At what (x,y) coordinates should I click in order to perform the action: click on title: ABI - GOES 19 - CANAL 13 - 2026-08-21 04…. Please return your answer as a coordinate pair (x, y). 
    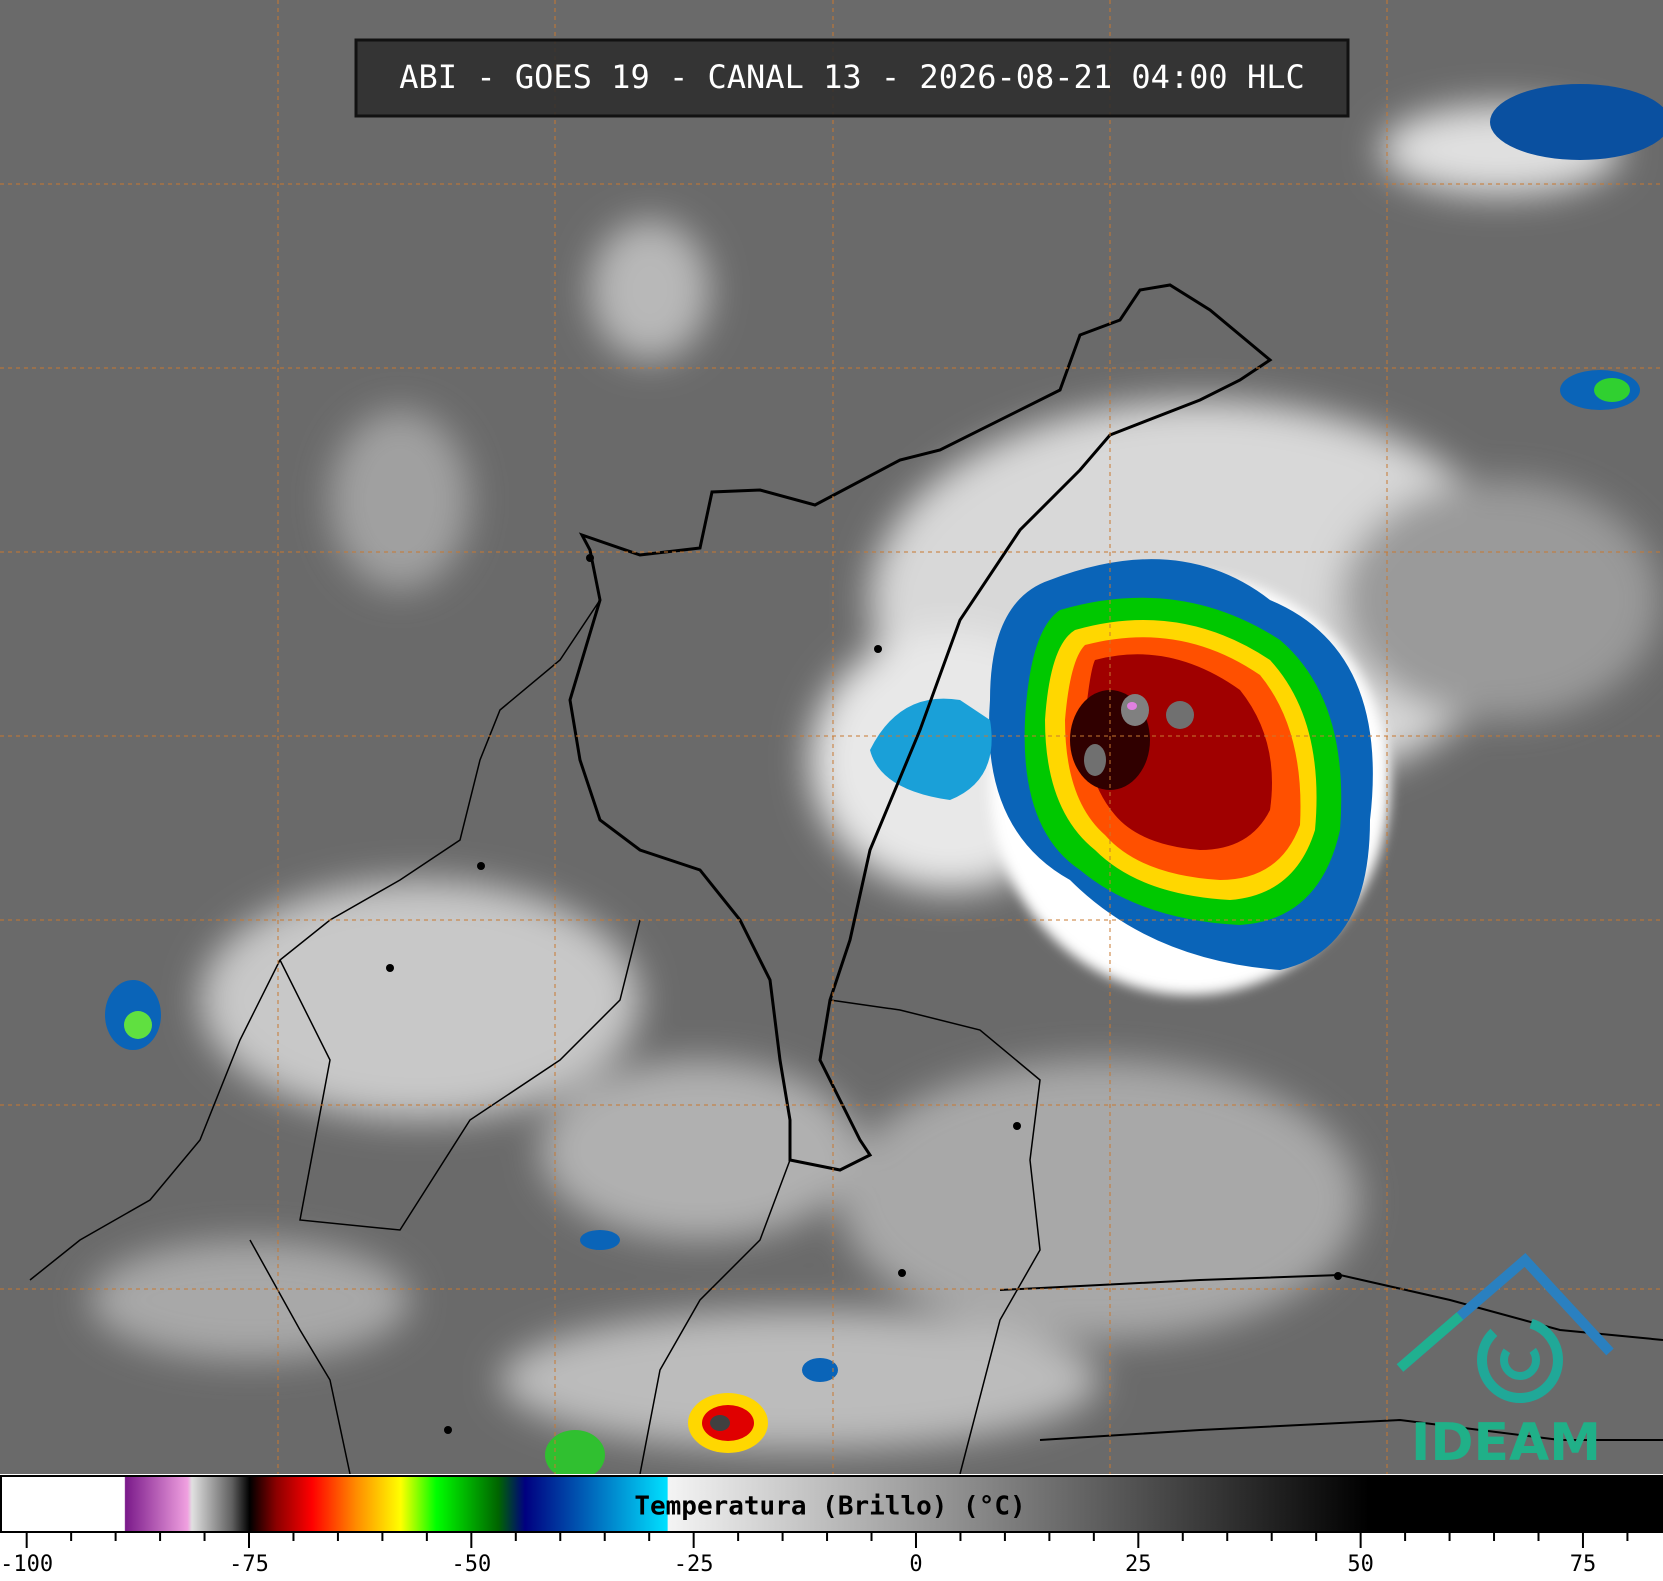
    Looking at the image, I should click on (851, 77).